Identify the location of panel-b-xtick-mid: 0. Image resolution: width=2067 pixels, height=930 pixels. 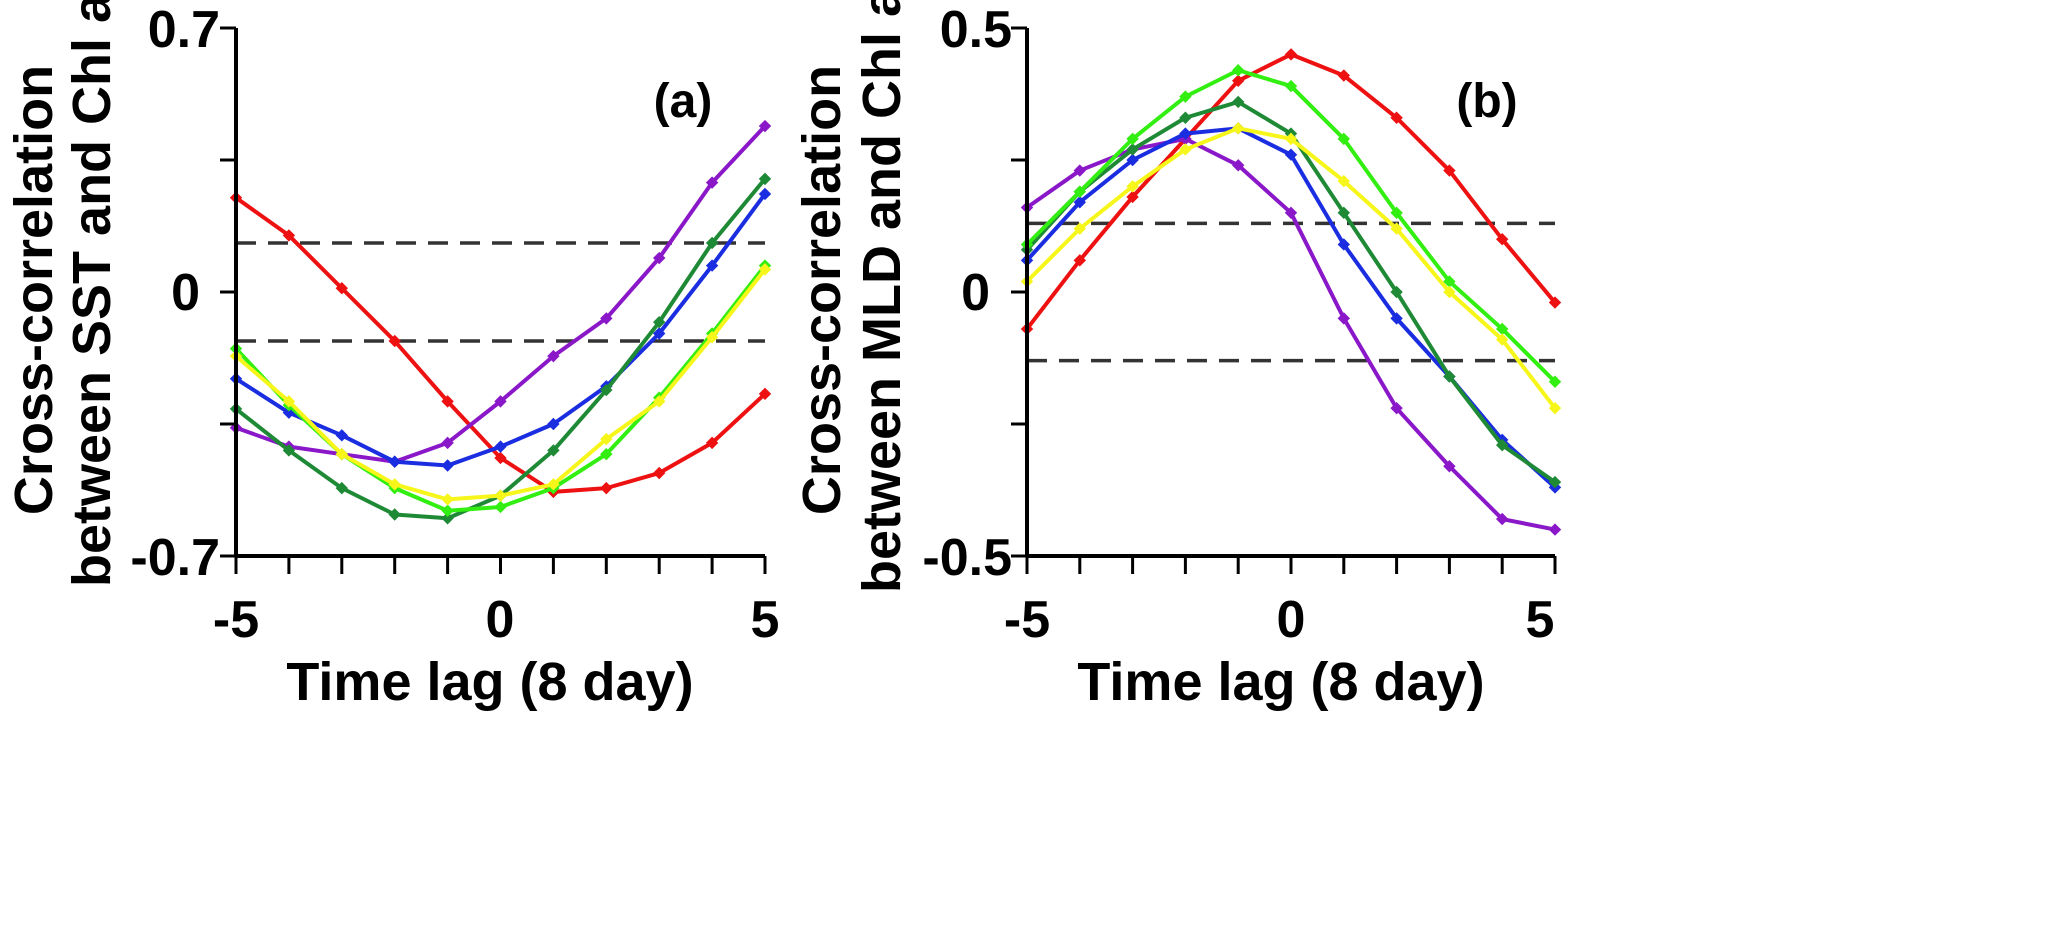
(1291, 620).